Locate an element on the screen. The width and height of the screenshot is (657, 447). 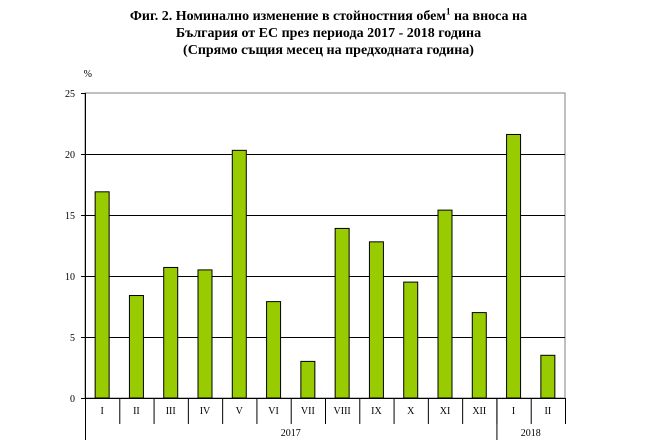
y-tick-label: 25 is located at coordinates (70, 94).